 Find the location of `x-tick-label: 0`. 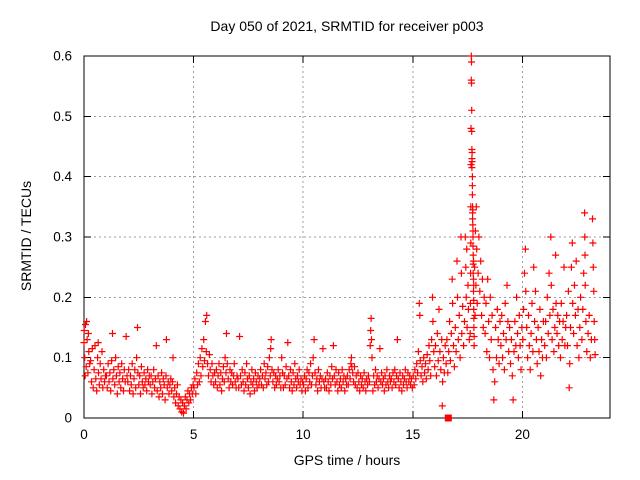

x-tick-label: 0 is located at coordinates (84, 434).